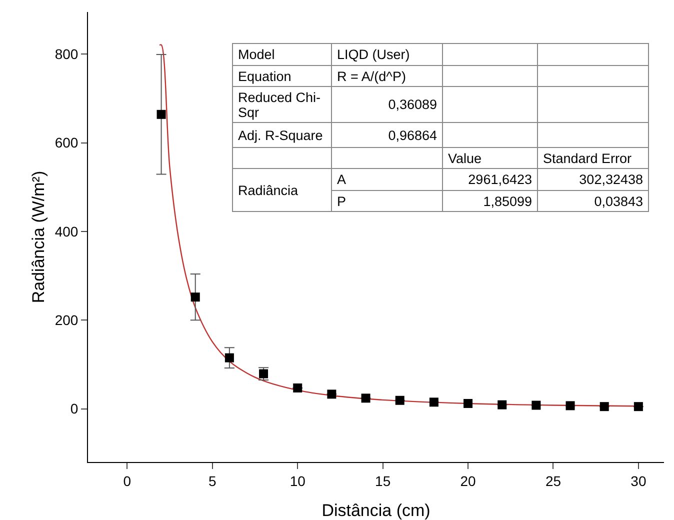 The image size is (674, 520). Describe the element at coordinates (298, 480) in the screenshot. I see `x-tick-label: 10` at that location.